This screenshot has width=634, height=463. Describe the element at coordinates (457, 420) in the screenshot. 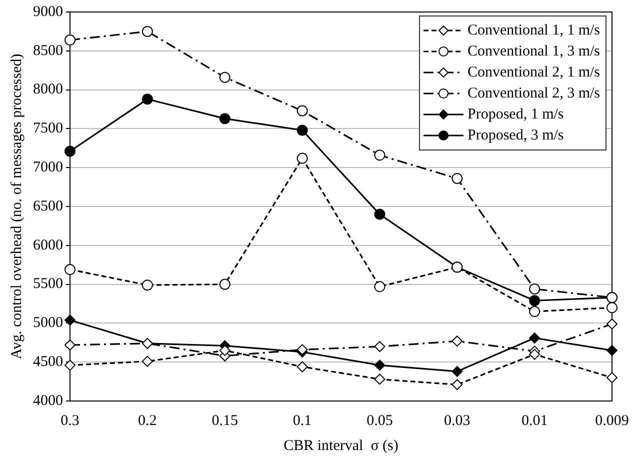

I see `x-tick-label: 0.03` at that location.